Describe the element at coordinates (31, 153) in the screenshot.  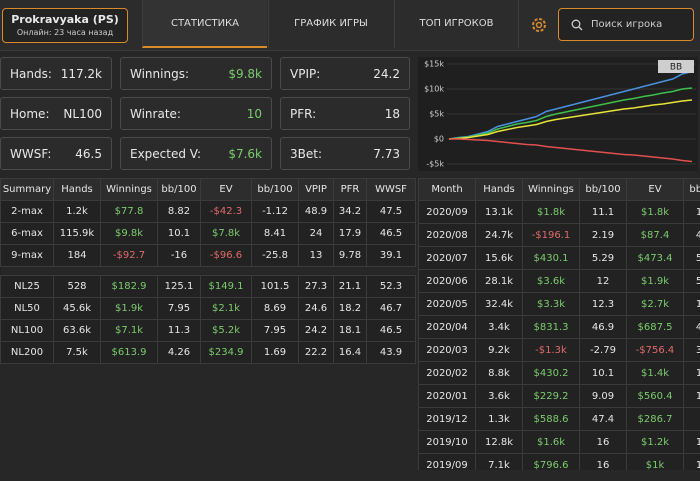
I see `stat-label: WWSF:` at that location.